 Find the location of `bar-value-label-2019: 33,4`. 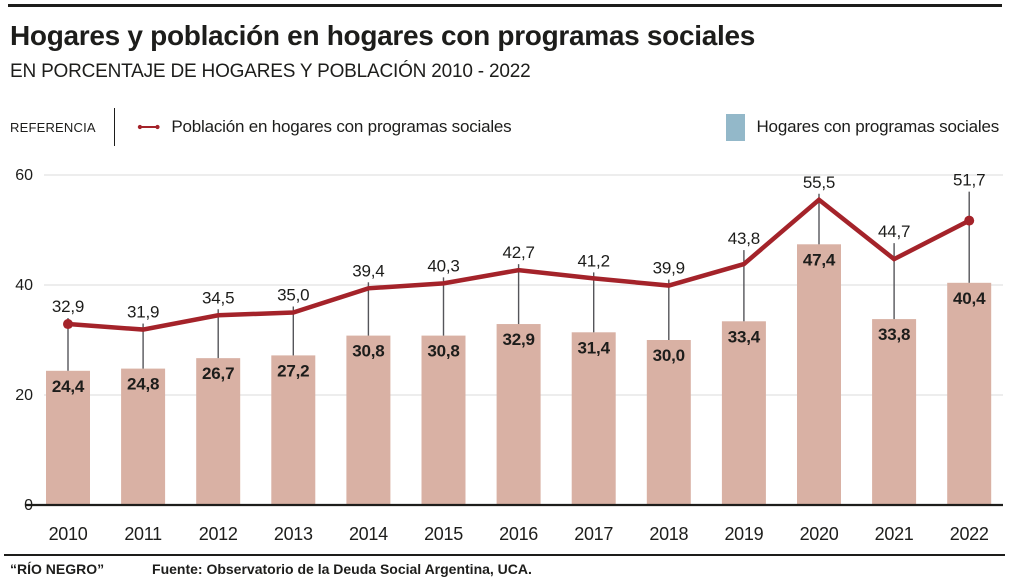

bar-value-label-2019: 33,4 is located at coordinates (744, 336).